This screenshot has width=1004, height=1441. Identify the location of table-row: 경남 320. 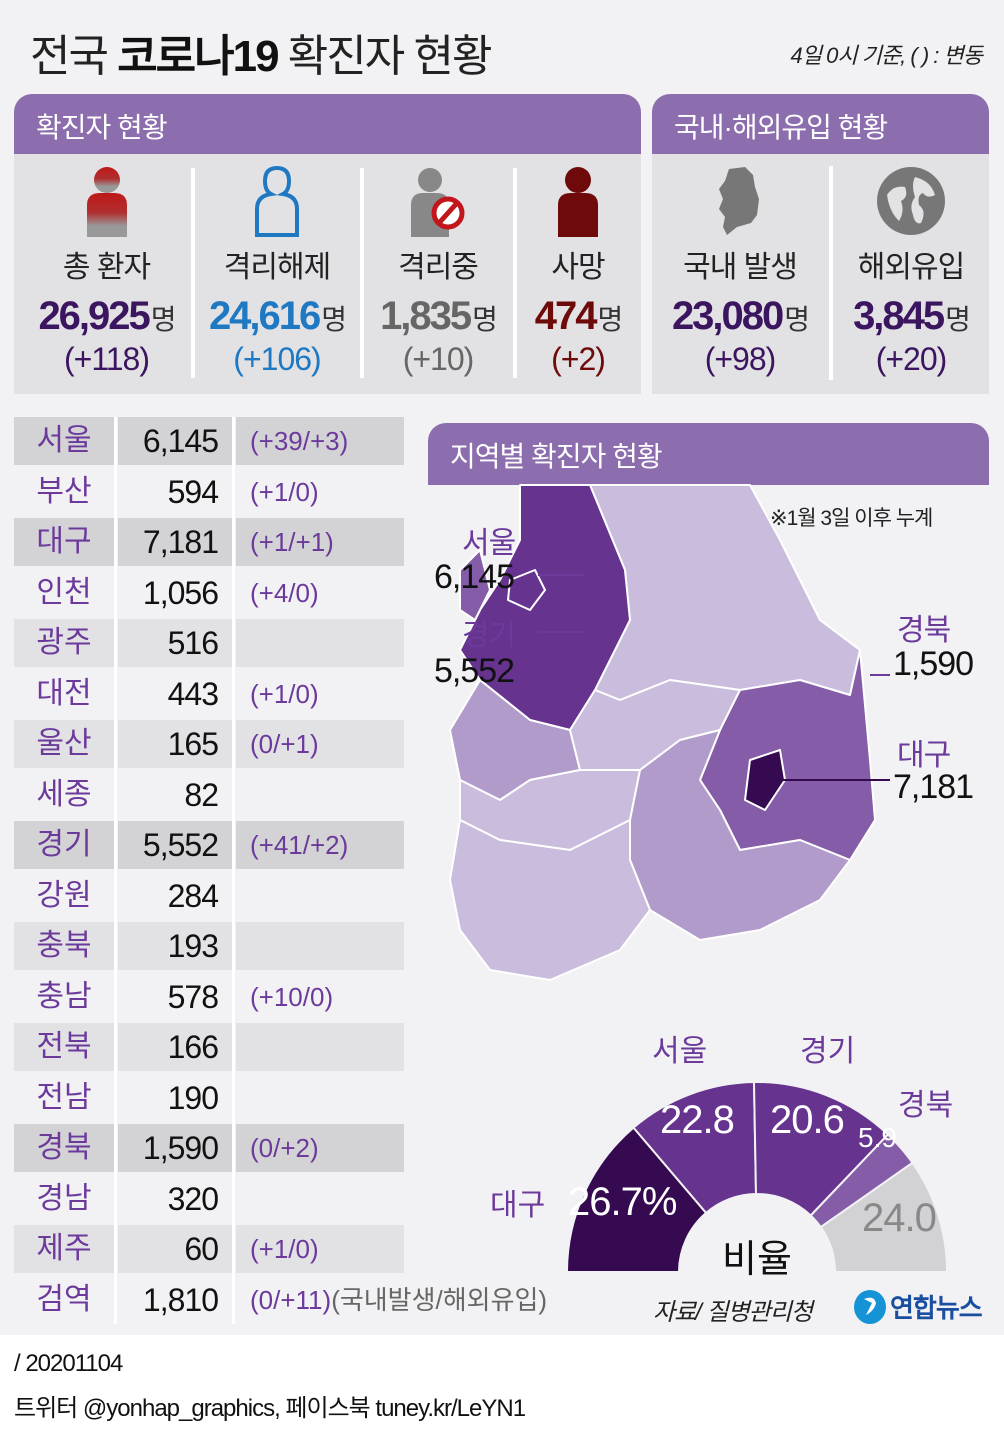
(127, 1199).